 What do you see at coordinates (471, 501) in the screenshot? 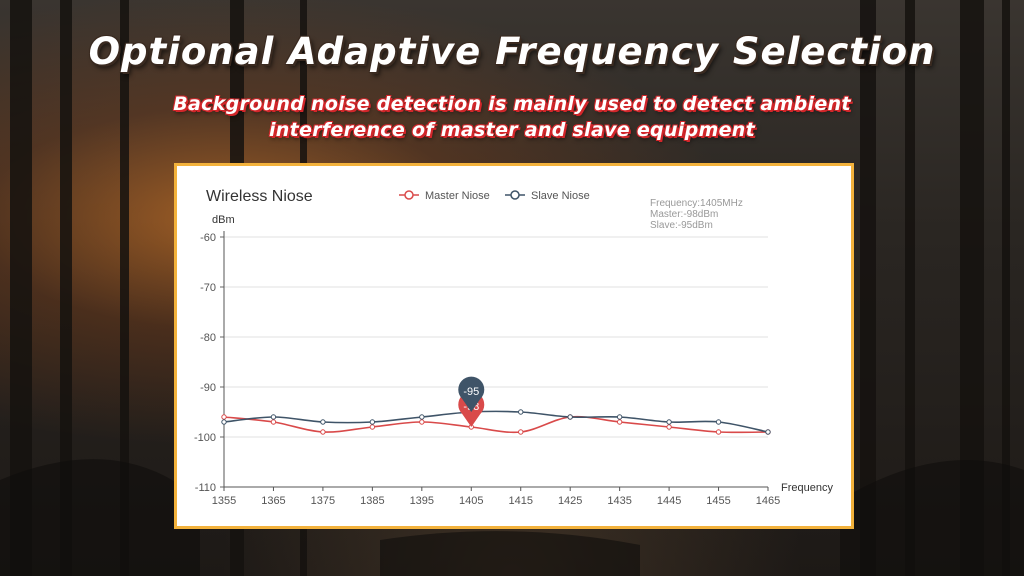
I see `x-tick-label: 1405` at bounding box center [471, 501].